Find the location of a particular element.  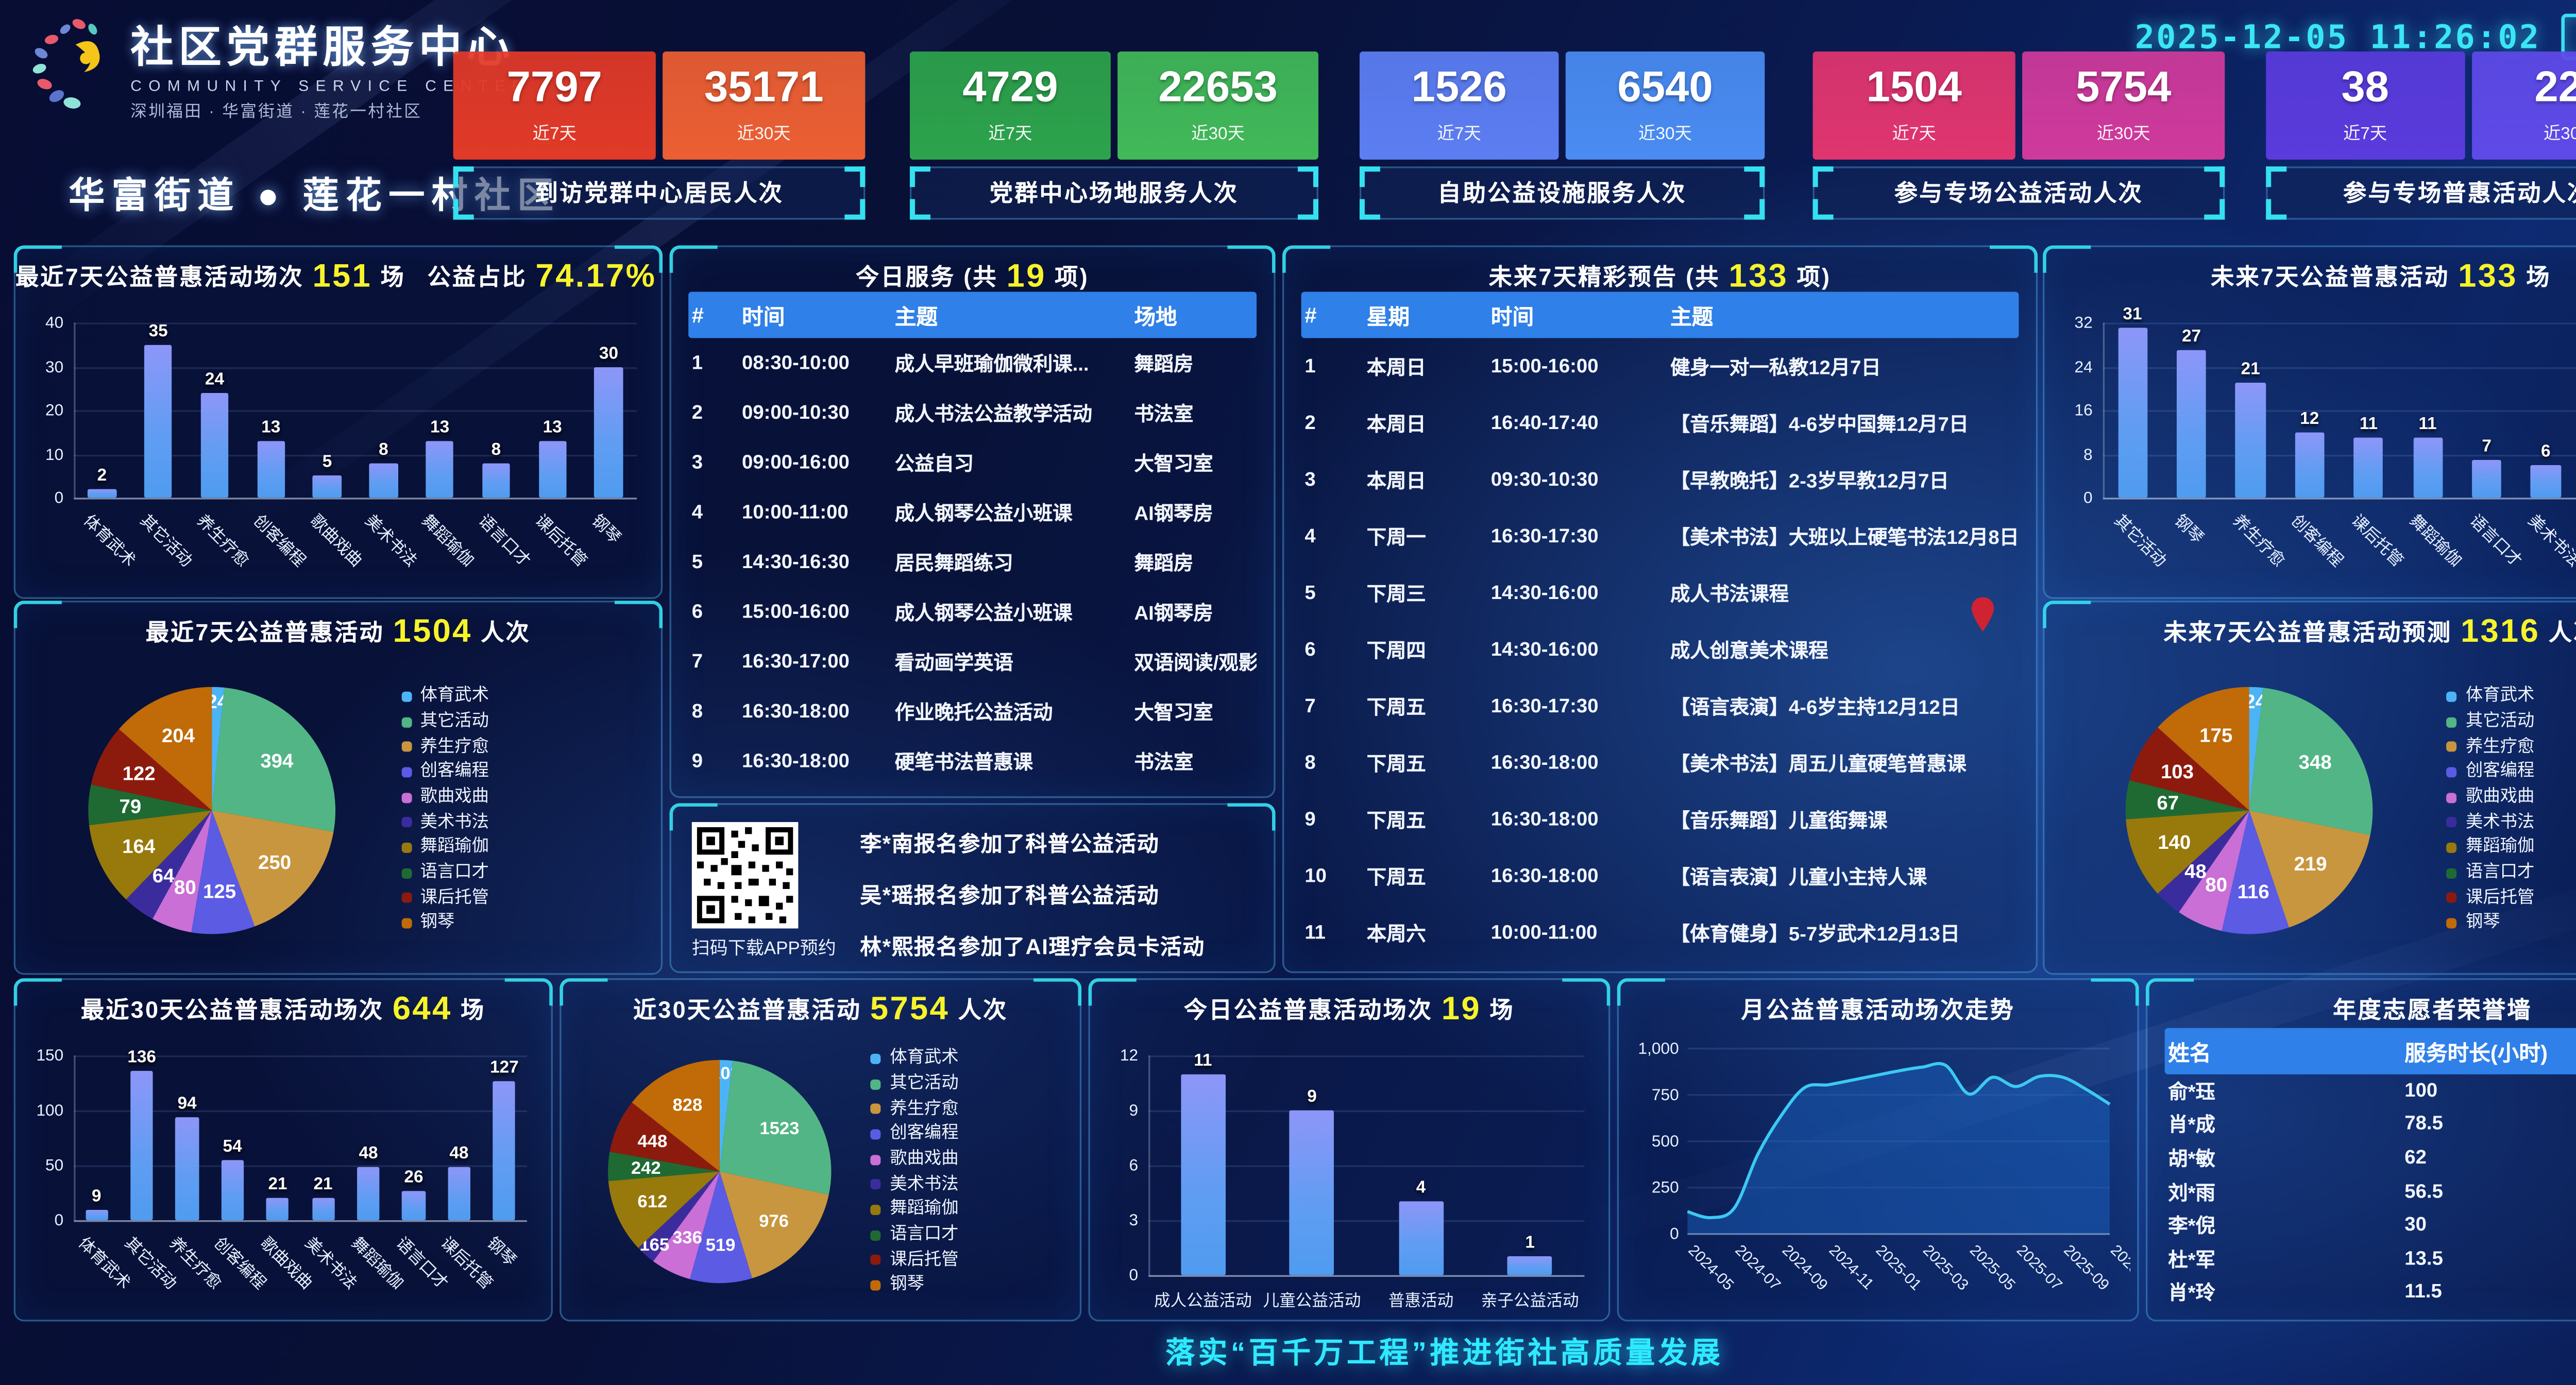

future-event-row: 6 下周四 14:30-16:00 成人创意美术课程 is located at coordinates (1660, 649).